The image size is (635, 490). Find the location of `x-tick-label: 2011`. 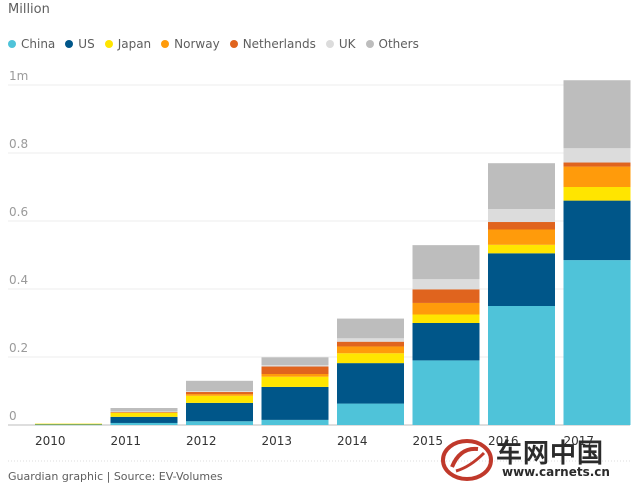

x-tick-label: 2011 is located at coordinates (126, 441).